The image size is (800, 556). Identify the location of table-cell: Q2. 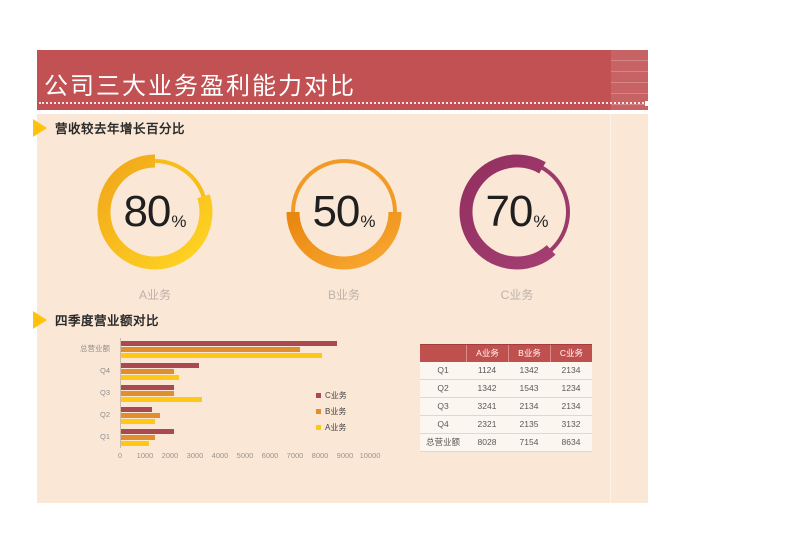
(443, 389).